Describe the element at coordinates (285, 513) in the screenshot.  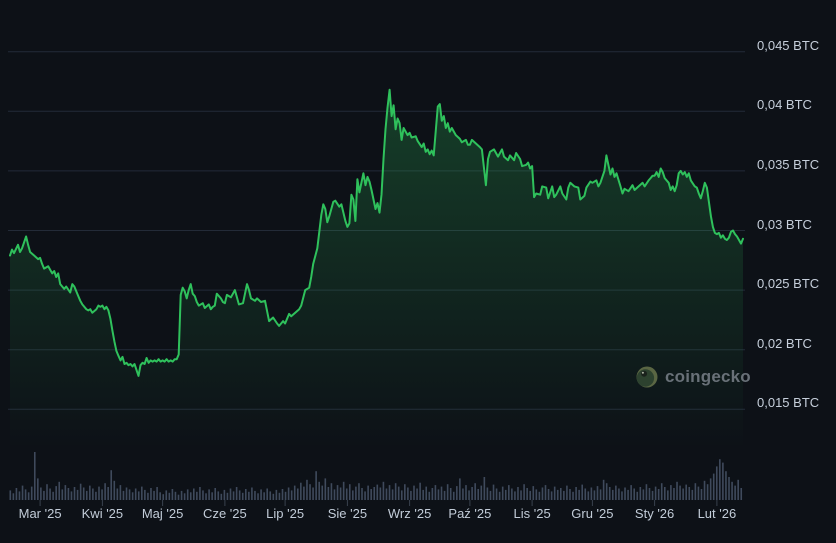
I see `x-axis-label: Lip '25` at that location.